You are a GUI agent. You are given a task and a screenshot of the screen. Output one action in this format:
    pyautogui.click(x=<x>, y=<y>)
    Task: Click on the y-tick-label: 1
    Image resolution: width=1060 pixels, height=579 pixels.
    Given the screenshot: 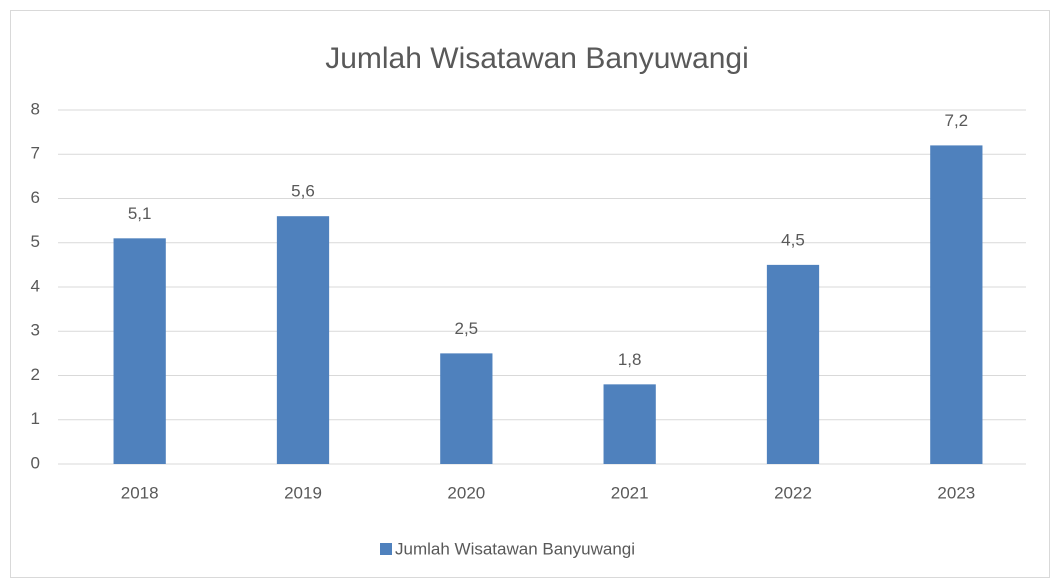 What is the action you would take?
    pyautogui.click(x=35, y=418)
    